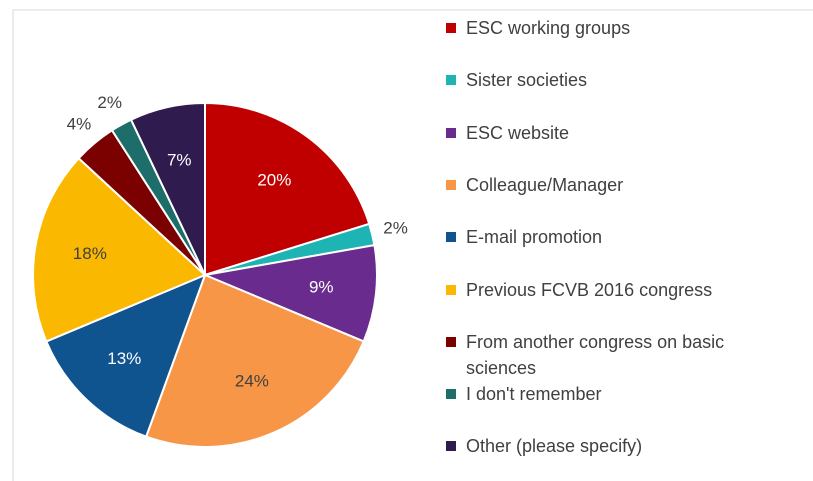  I want to click on legend-item: I don't remember, so click(621, 394).